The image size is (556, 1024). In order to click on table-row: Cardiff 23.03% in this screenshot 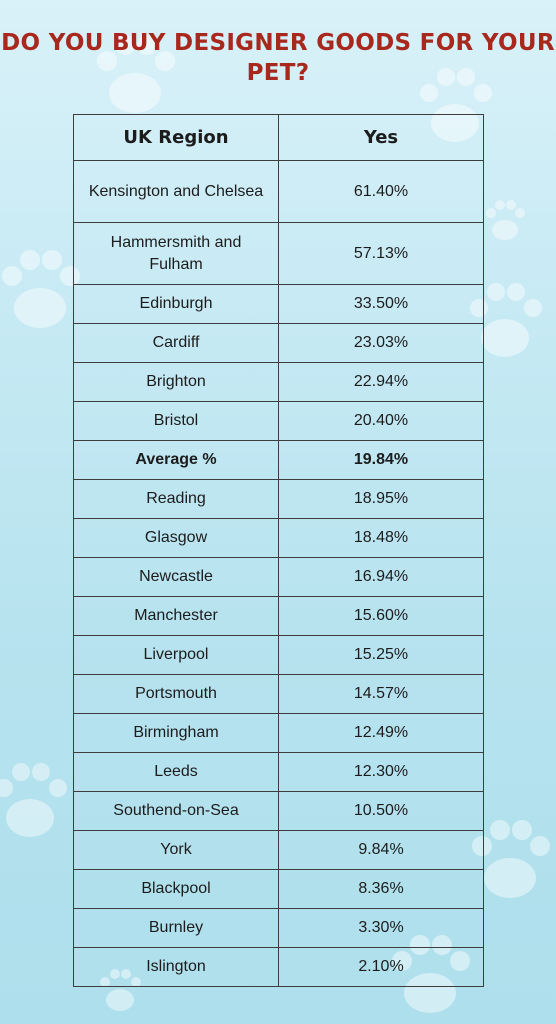, I will do `click(278, 343)`.